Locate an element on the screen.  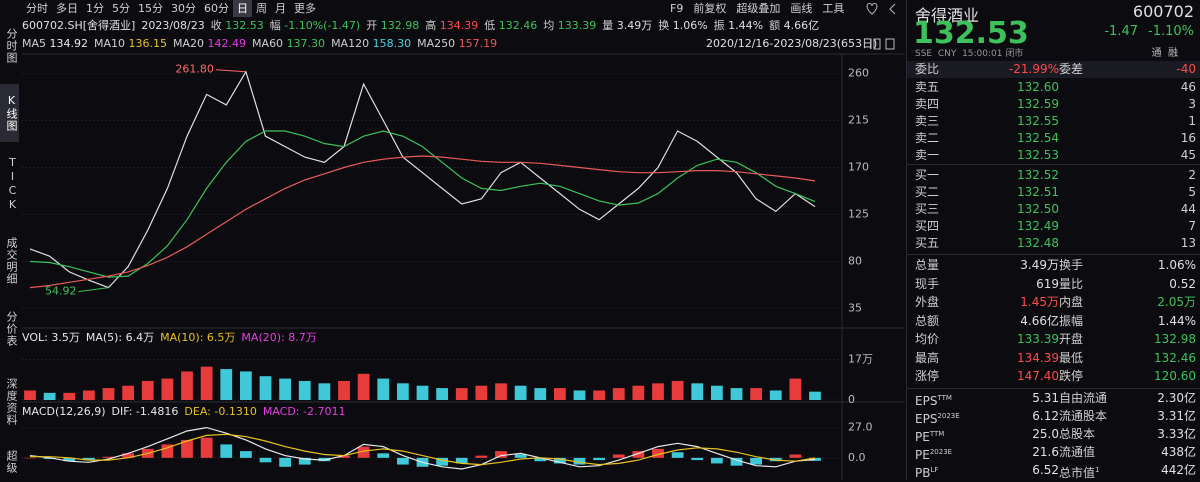
cell: 卖四 is located at coordinates (927, 104).